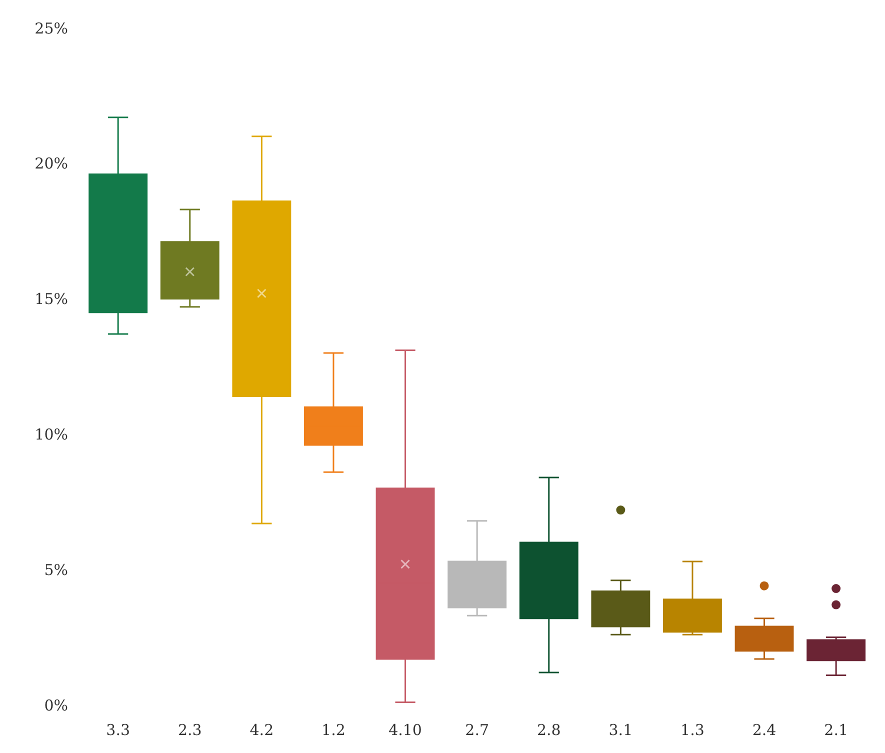  I want to click on x-tick-label: 3.3, so click(118, 730).